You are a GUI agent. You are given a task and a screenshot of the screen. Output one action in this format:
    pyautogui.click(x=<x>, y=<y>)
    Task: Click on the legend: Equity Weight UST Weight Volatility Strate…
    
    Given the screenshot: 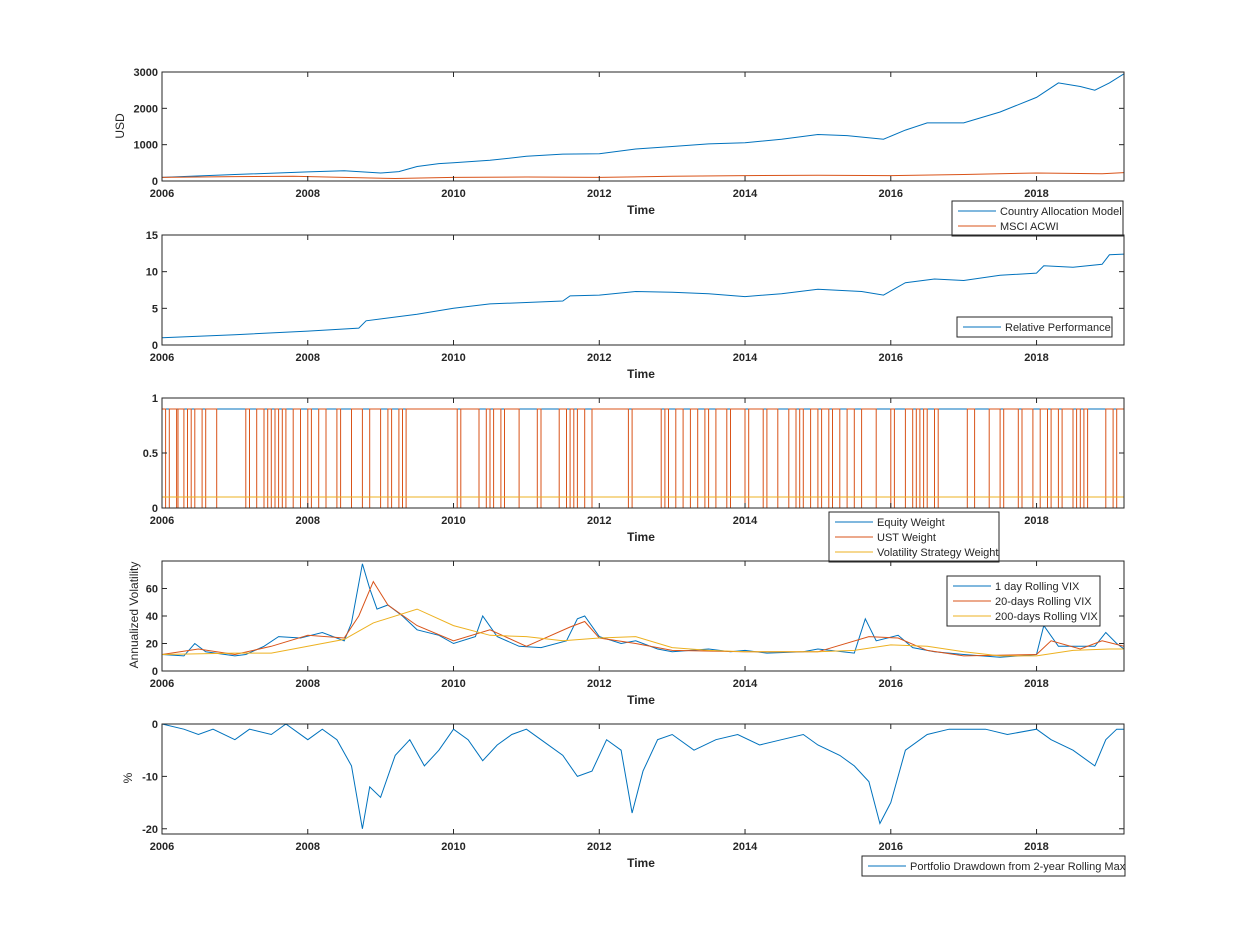 What is the action you would take?
    pyautogui.click(x=914, y=537)
    